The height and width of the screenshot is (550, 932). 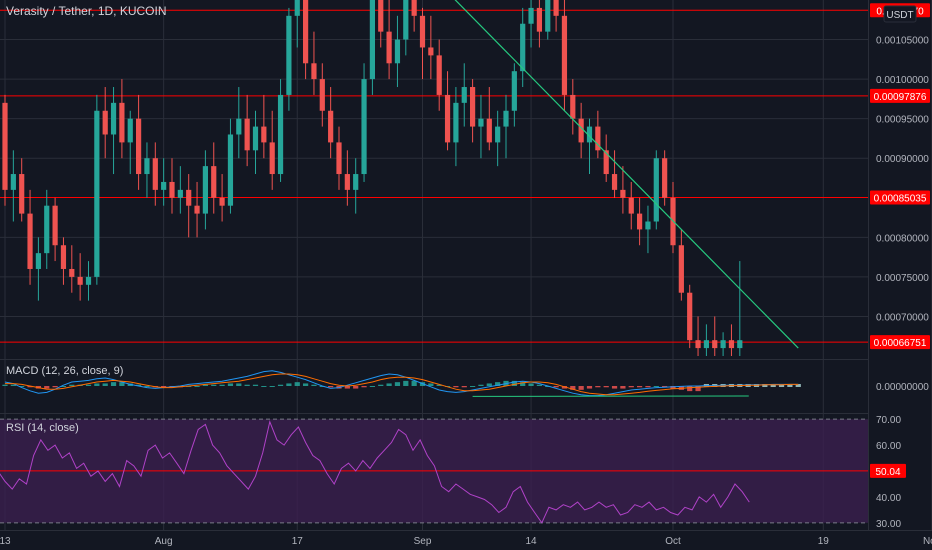 What do you see at coordinates (434, 413) in the screenshot?
I see `rsi-pane-divider` at bounding box center [434, 413].